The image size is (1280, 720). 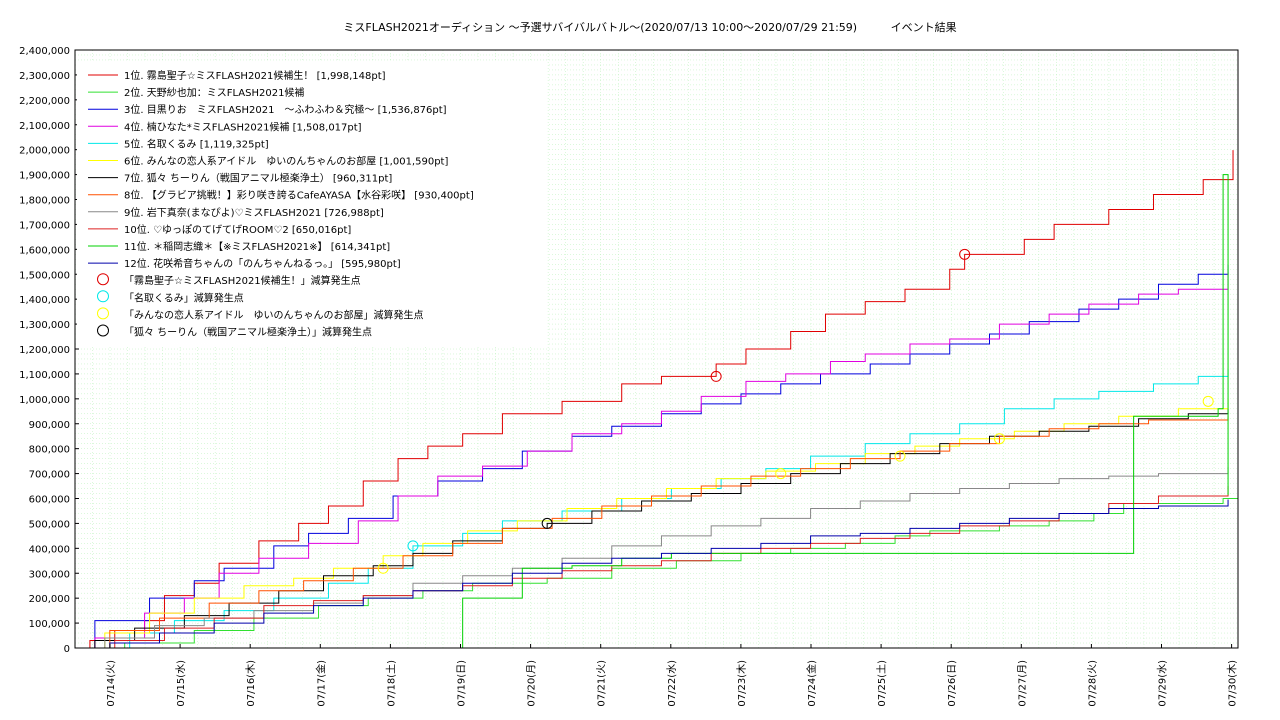 I want to click on legend-entry: 4位. 楠ひなた*ミスFLASH2021候補 [1,508,017pt], so click(x=243, y=126).